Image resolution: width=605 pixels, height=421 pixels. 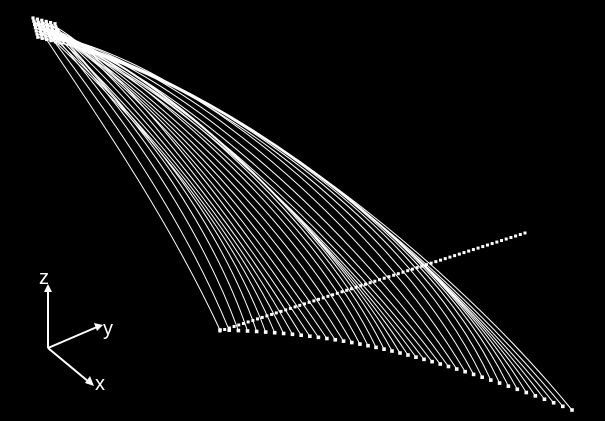 I want to click on y-axis-arrowhead, so click(x=98, y=327).